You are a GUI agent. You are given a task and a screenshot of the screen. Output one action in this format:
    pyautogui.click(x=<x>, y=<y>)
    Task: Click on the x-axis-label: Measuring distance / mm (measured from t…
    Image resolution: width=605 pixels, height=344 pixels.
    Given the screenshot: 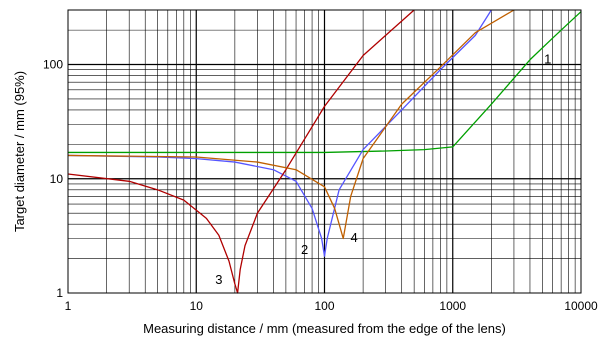 What is the action you would take?
    pyautogui.click(x=324, y=328)
    